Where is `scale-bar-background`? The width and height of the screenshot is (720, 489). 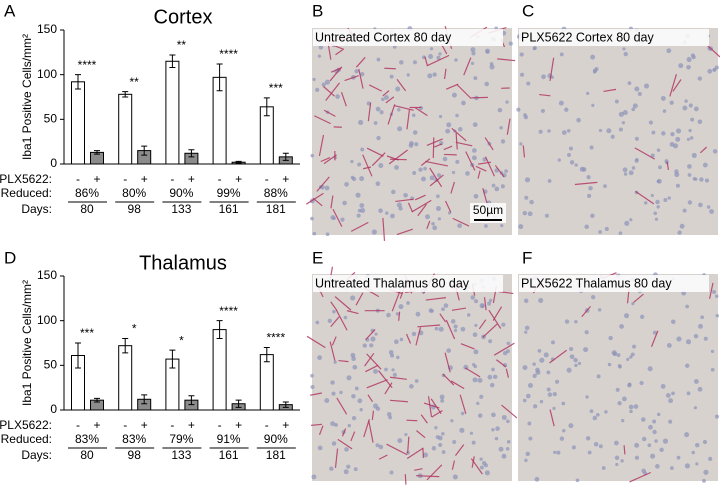
scale-bar-background is located at coordinates (488, 213).